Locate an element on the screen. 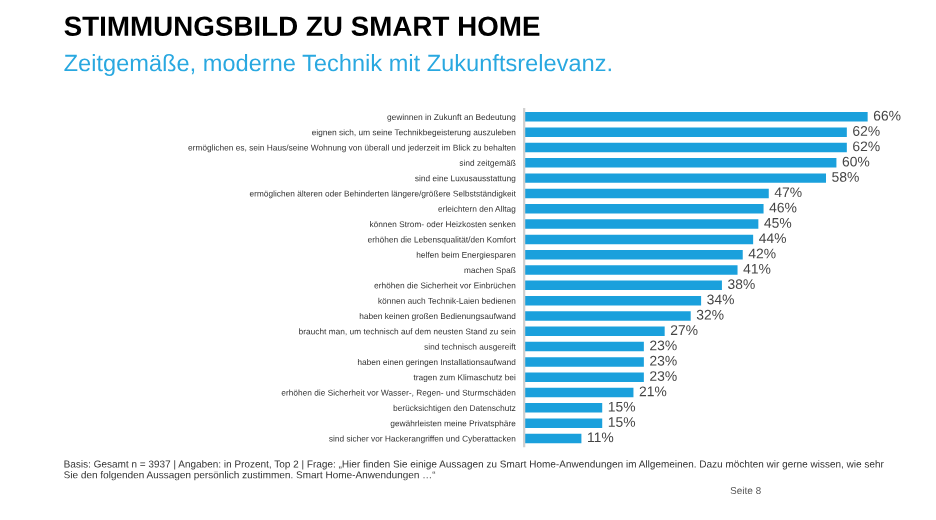 The height and width of the screenshot is (520, 936). chart-subtitle: Zeitgemäße, moderne Technik mit Zukunftsrelevanz. is located at coordinates (337, 65).